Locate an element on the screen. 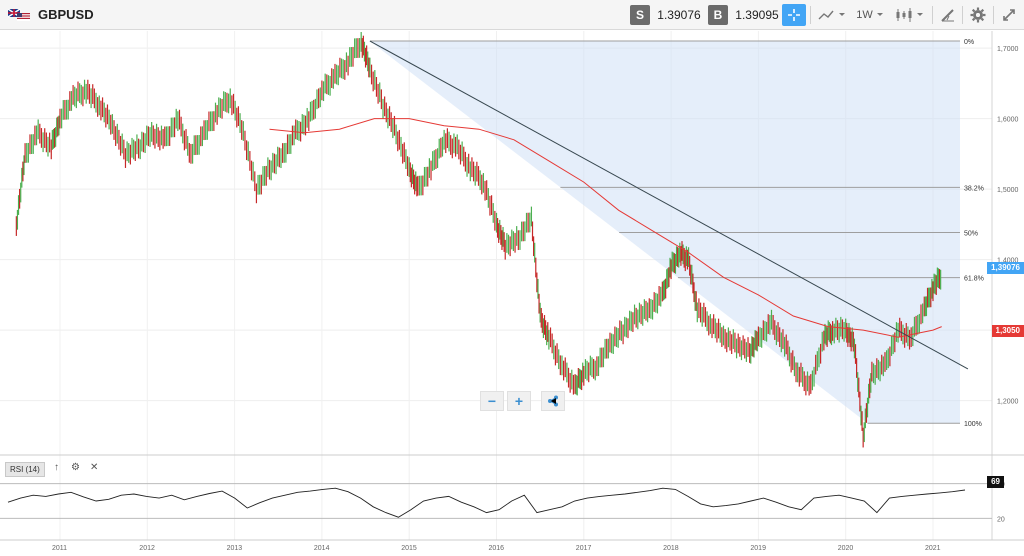 This screenshot has width=1024, height=556. price-axis-label: 1,6000 is located at coordinates (1008, 120).